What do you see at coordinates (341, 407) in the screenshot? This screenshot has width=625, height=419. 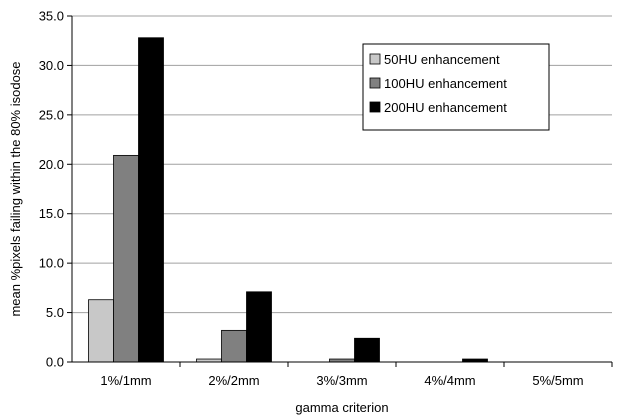 I see `x-axis-title: gamma criterion` at bounding box center [341, 407].